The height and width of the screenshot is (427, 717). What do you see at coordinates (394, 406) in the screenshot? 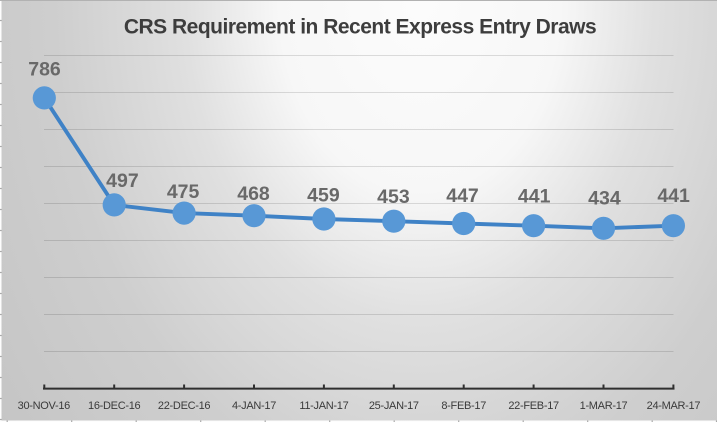
I see `svg-text: 25-JAN-17` at bounding box center [394, 406].